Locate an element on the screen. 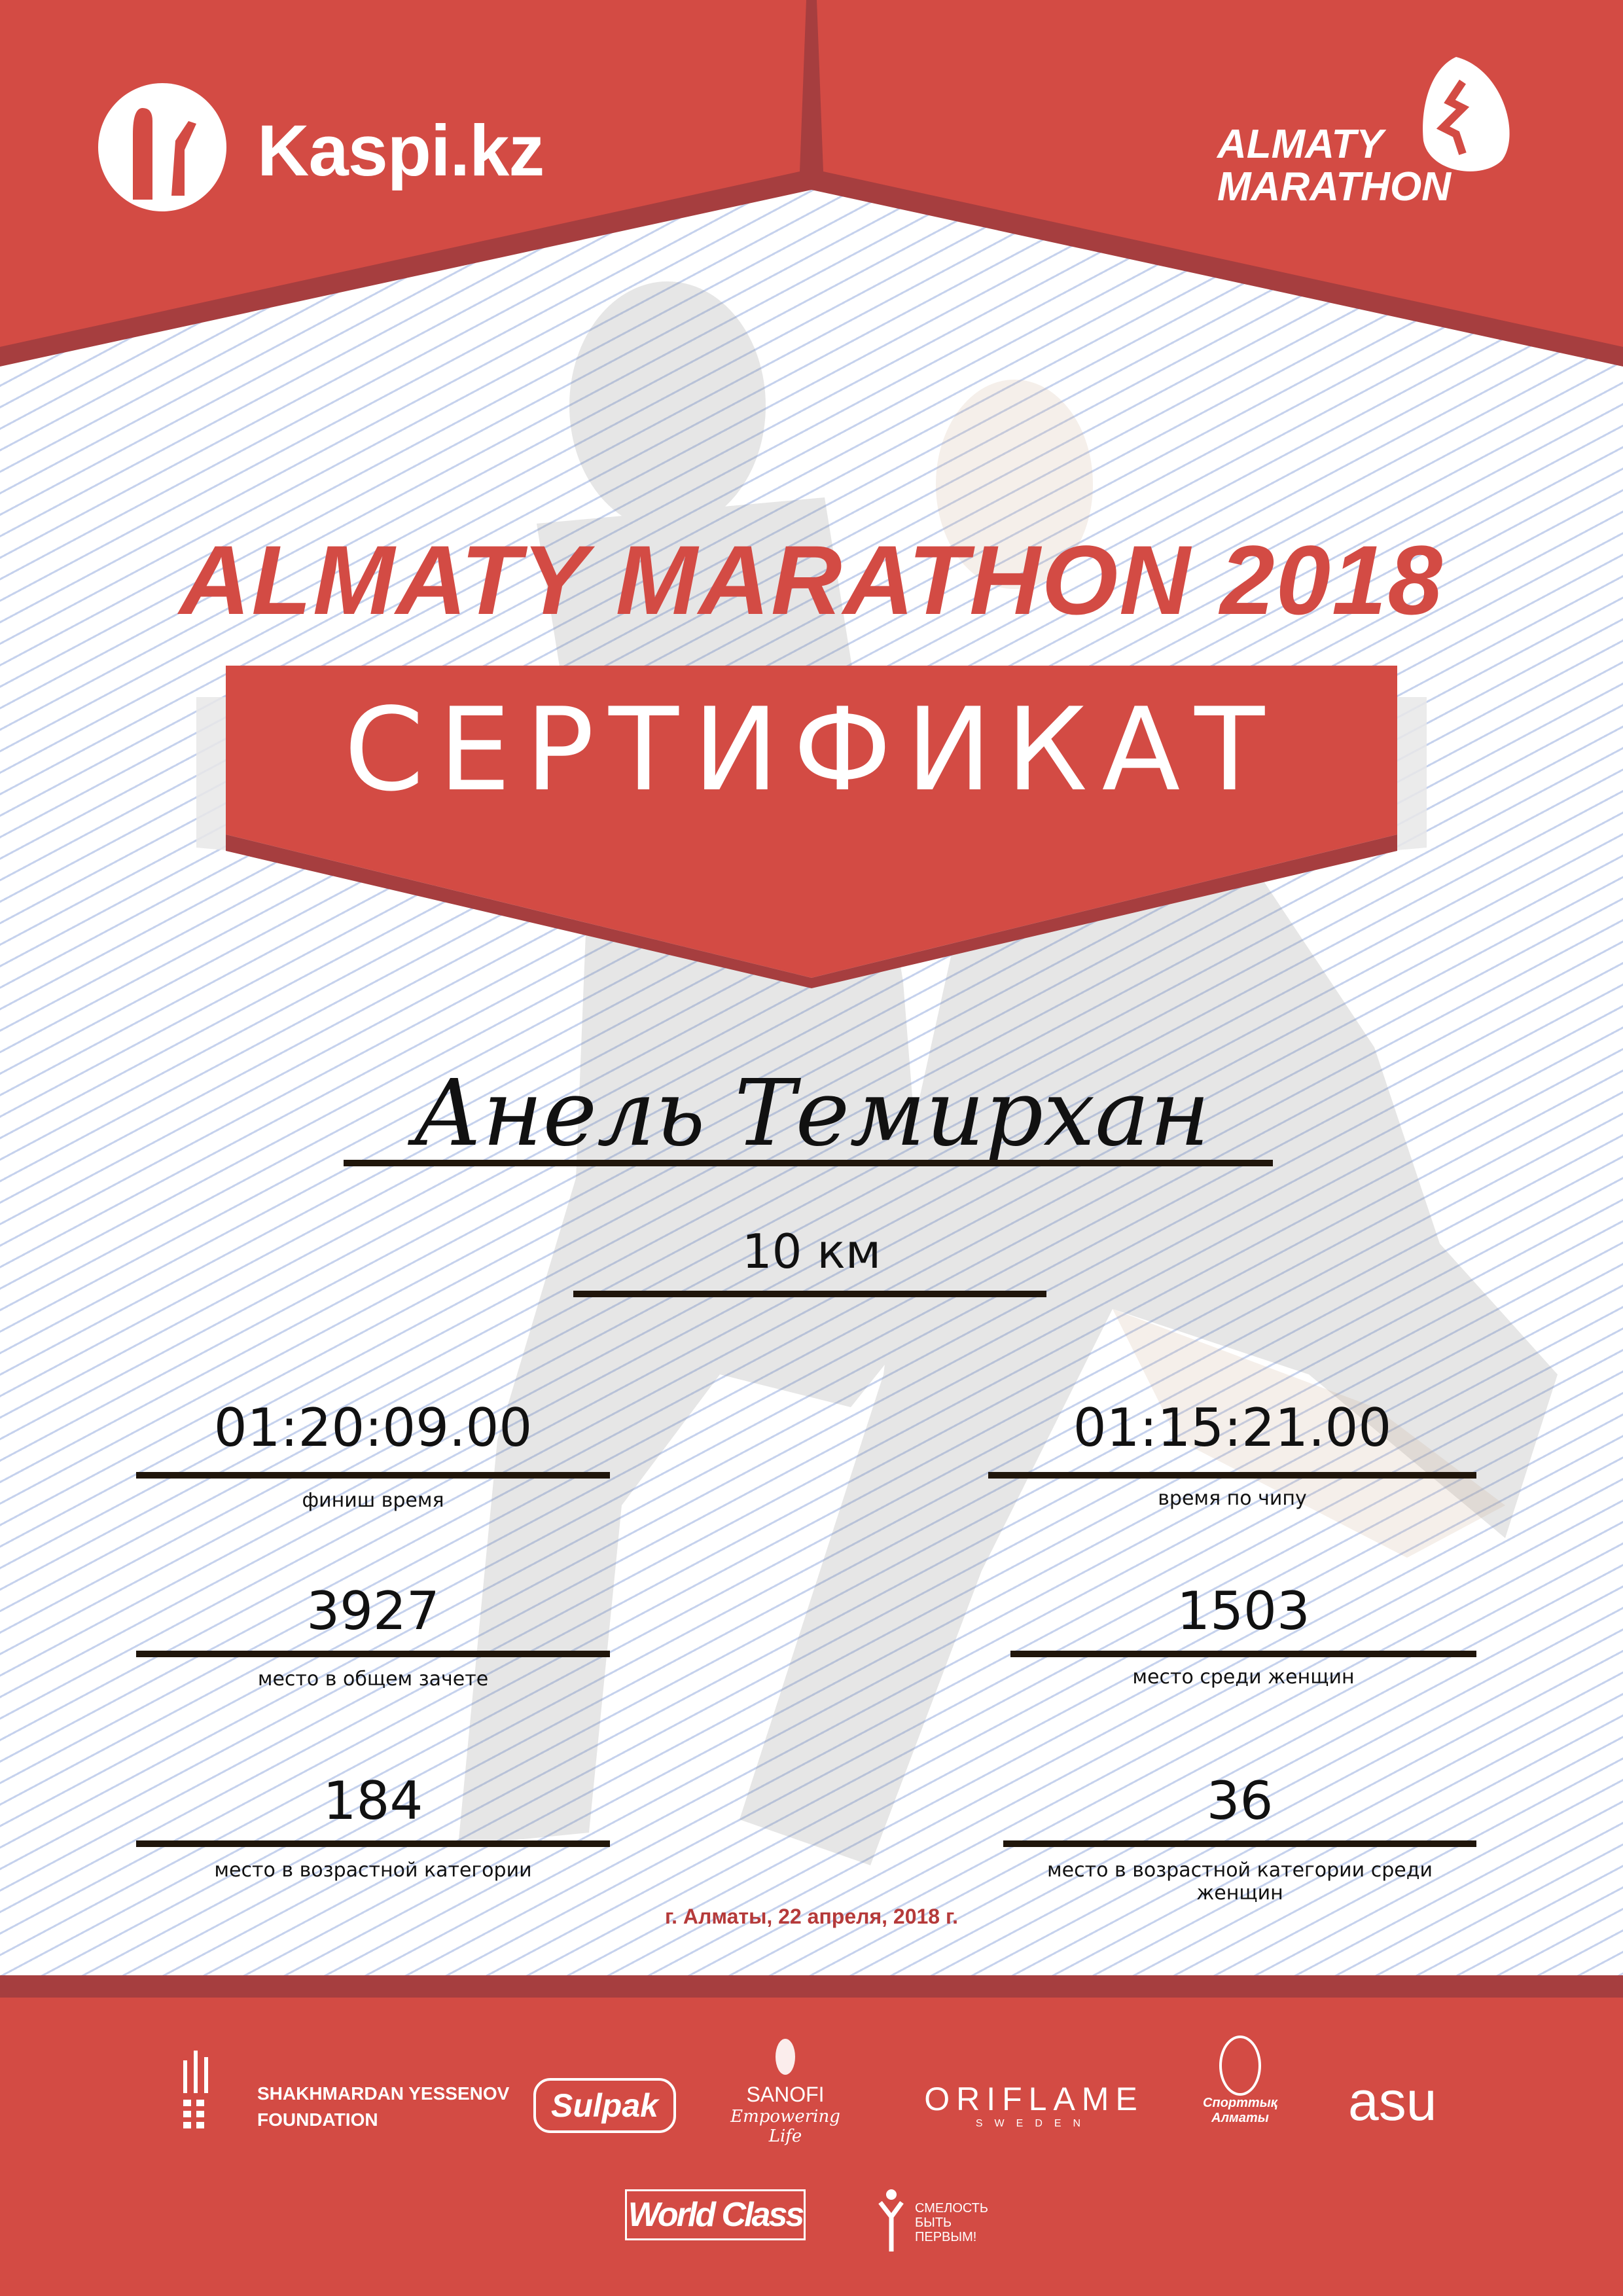 The width and height of the screenshot is (1623, 2296). yessenov-line2: FOUNDATION is located at coordinates (317, 2119).